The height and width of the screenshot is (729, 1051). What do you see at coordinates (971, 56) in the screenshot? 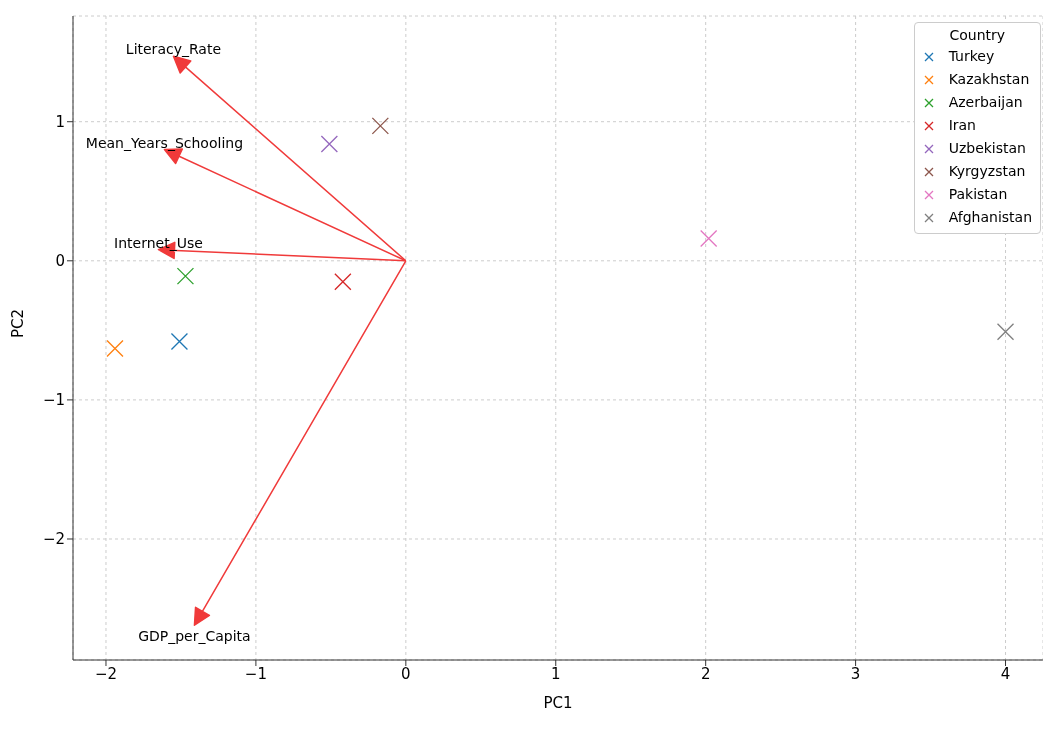
I see `legend-label: Turkey` at bounding box center [971, 56].